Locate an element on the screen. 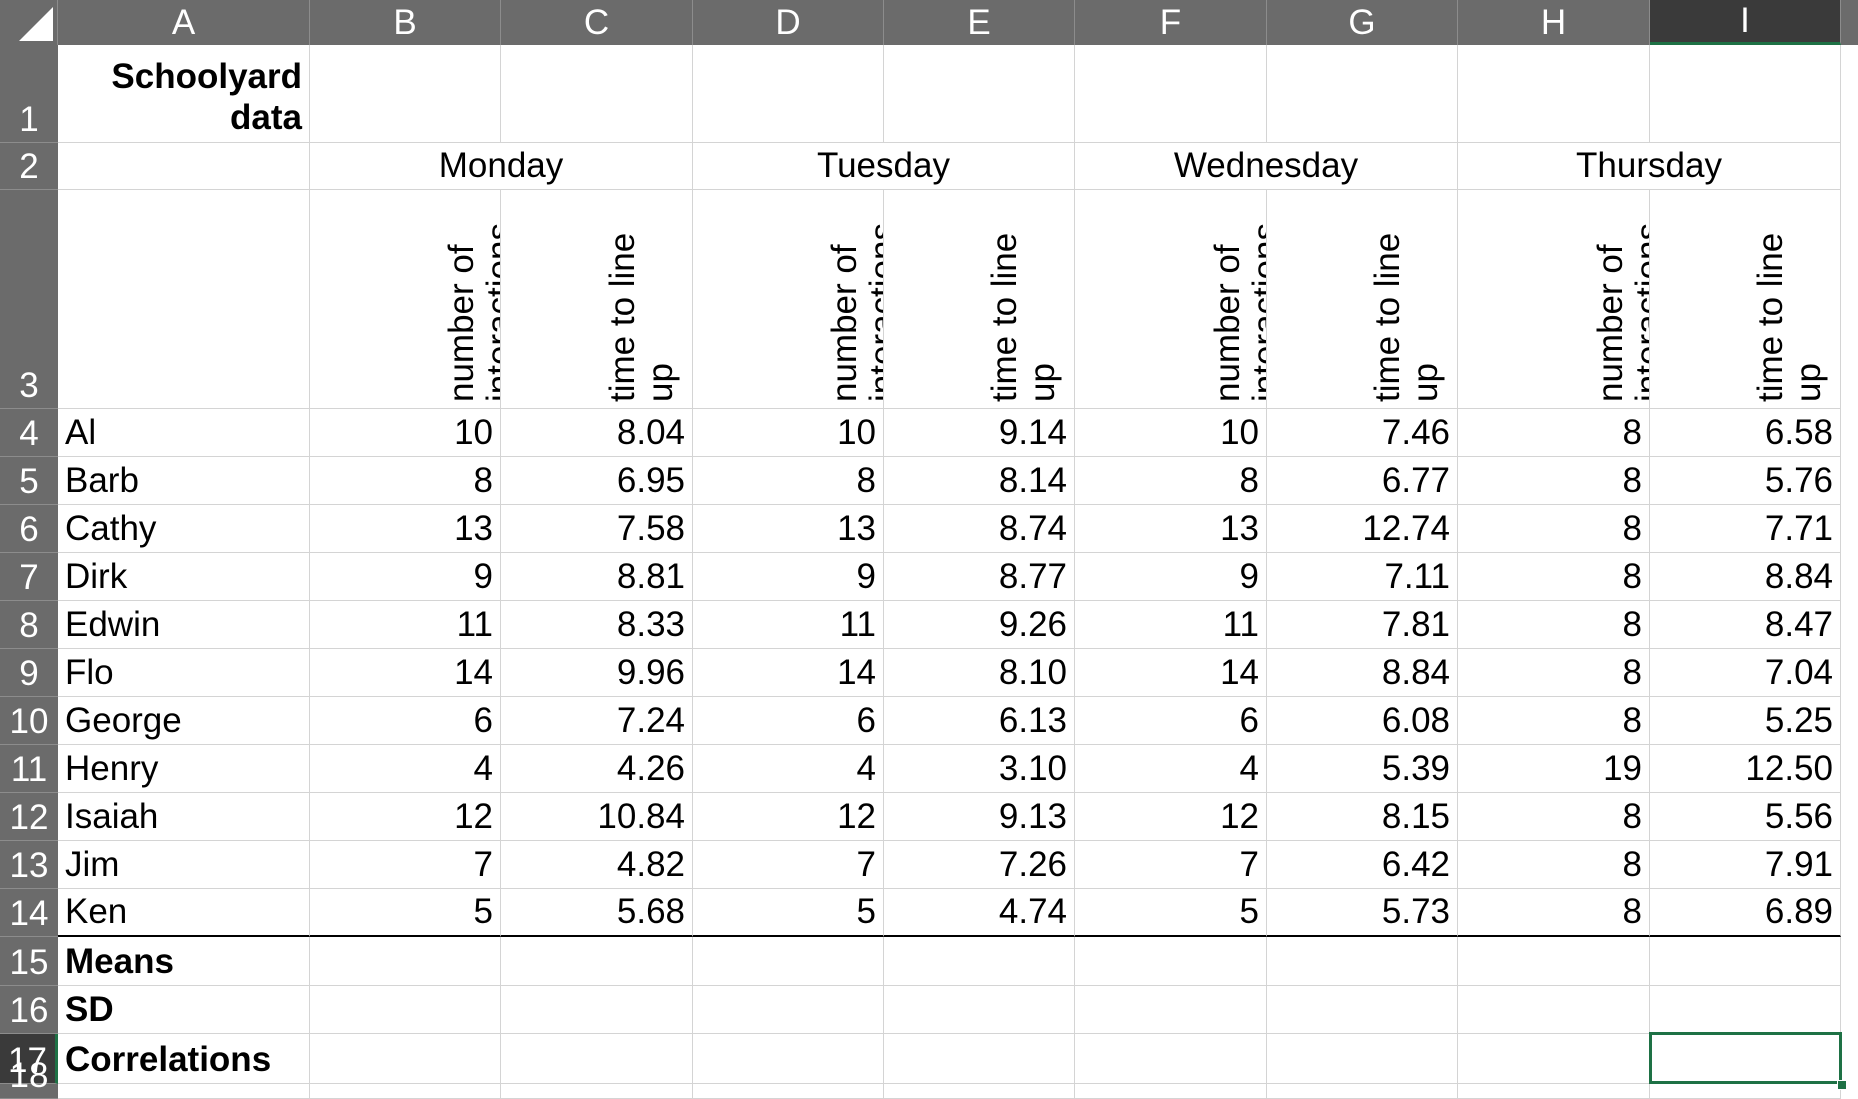 The width and height of the screenshot is (1858, 1099). value-cell: 8.74 is located at coordinates (979, 529).